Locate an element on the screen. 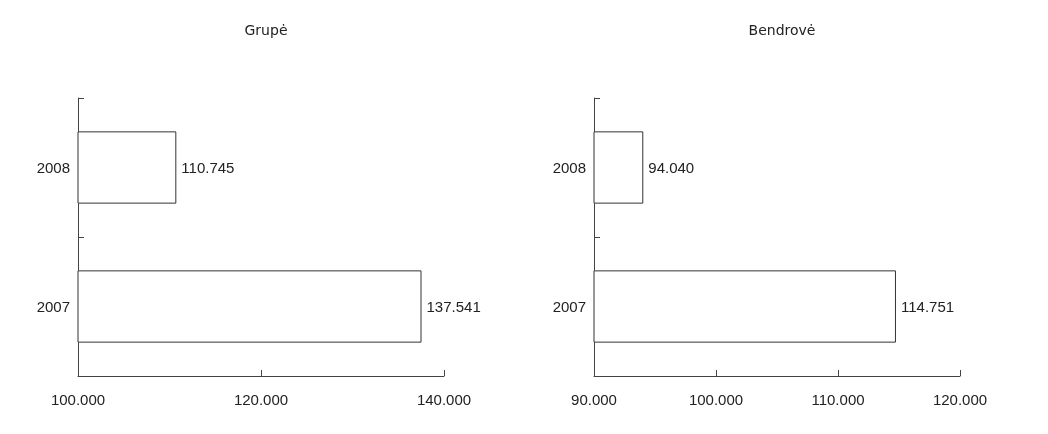  data-label: 137.541 is located at coordinates (453, 306).